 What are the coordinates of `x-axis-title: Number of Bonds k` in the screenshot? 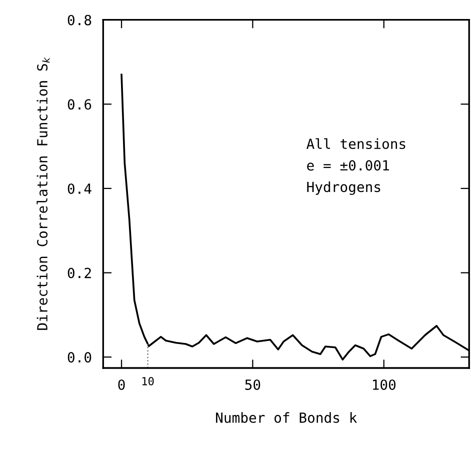 It's located at (286, 417).